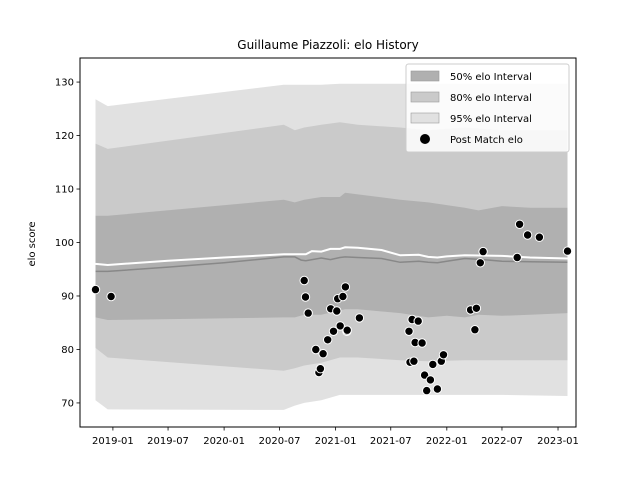  What do you see at coordinates (67, 404) in the screenshot?
I see `y-tick-label: 70` at bounding box center [67, 404].